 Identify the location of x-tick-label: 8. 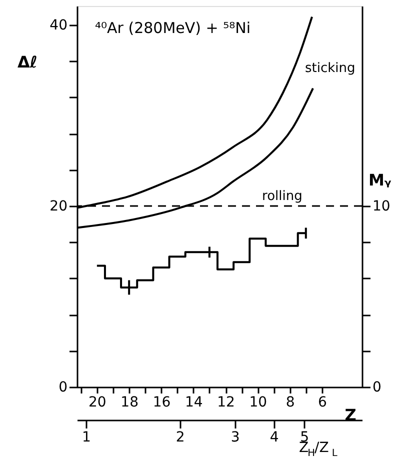
(290, 402).